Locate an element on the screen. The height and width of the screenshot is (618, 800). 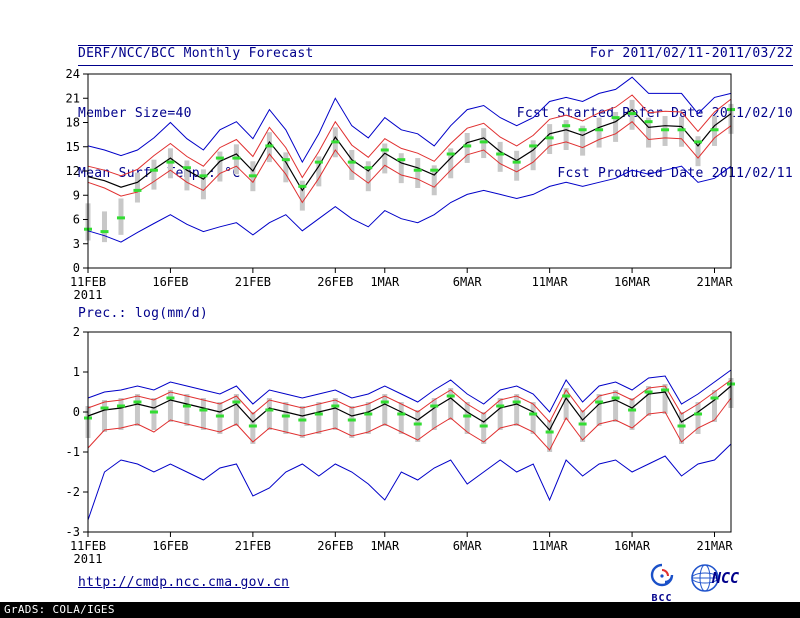
svg-text: 6 is located at coordinates (76, 220).